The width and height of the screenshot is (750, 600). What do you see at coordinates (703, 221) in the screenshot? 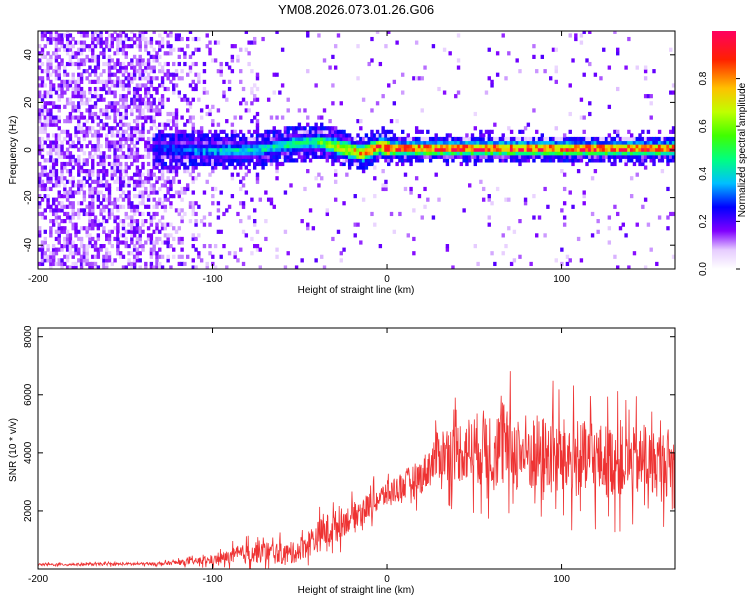
I see `colorbar-tick-label: 0.2` at bounding box center [703, 221].